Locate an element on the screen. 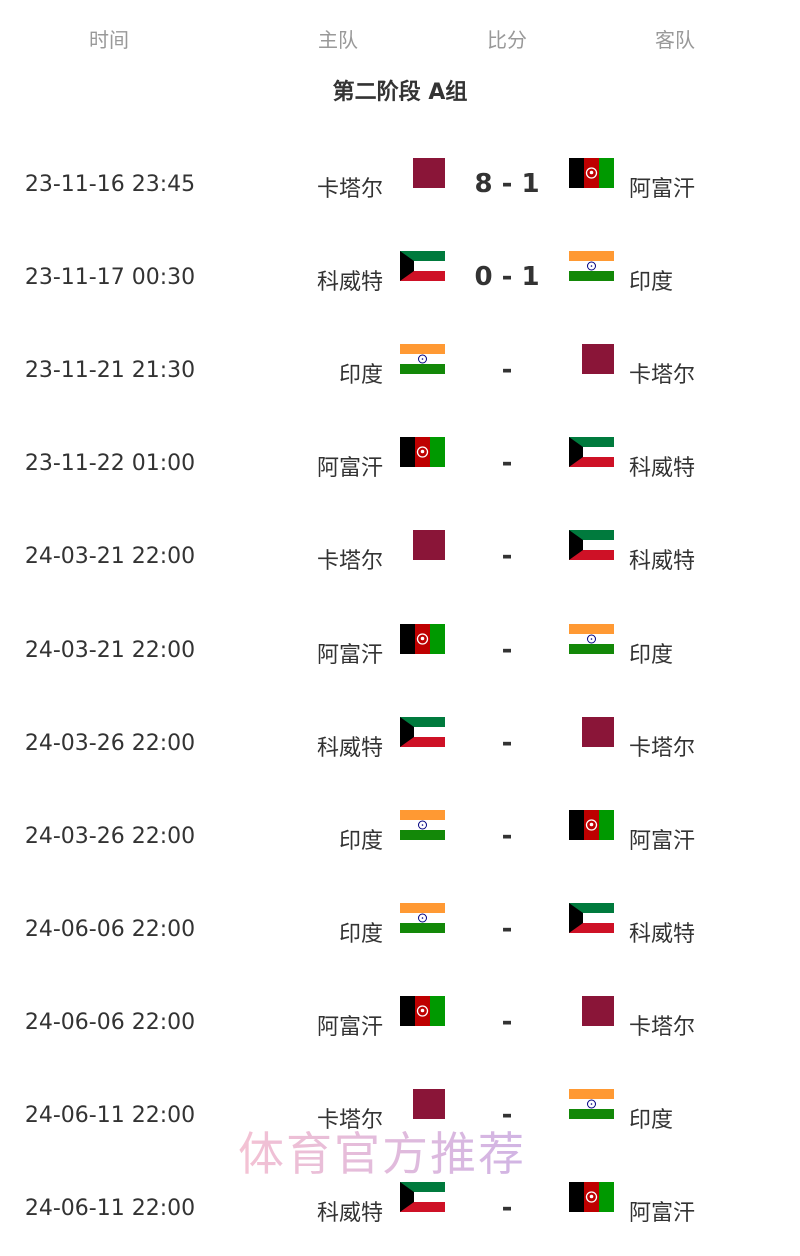 The height and width of the screenshot is (1256, 800). match-row: 24-06-06 22:00 印度 - 科威特 is located at coordinates (400, 930).